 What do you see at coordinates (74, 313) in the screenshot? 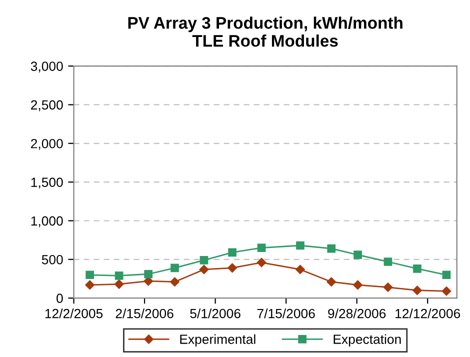
I see `x-tick-label: 12/2/2005` at bounding box center [74, 313].